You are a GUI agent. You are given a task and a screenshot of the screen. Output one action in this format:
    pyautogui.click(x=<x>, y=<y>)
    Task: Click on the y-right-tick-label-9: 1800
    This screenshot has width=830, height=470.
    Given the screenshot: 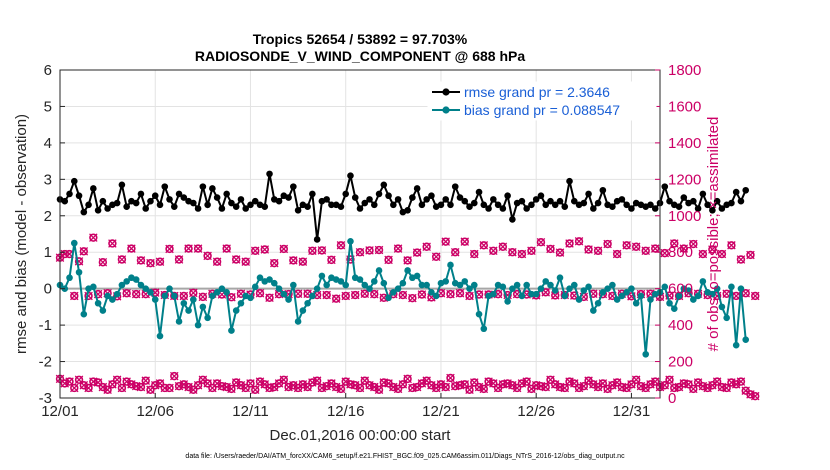 What is the action you would take?
    pyautogui.click(x=684, y=70)
    